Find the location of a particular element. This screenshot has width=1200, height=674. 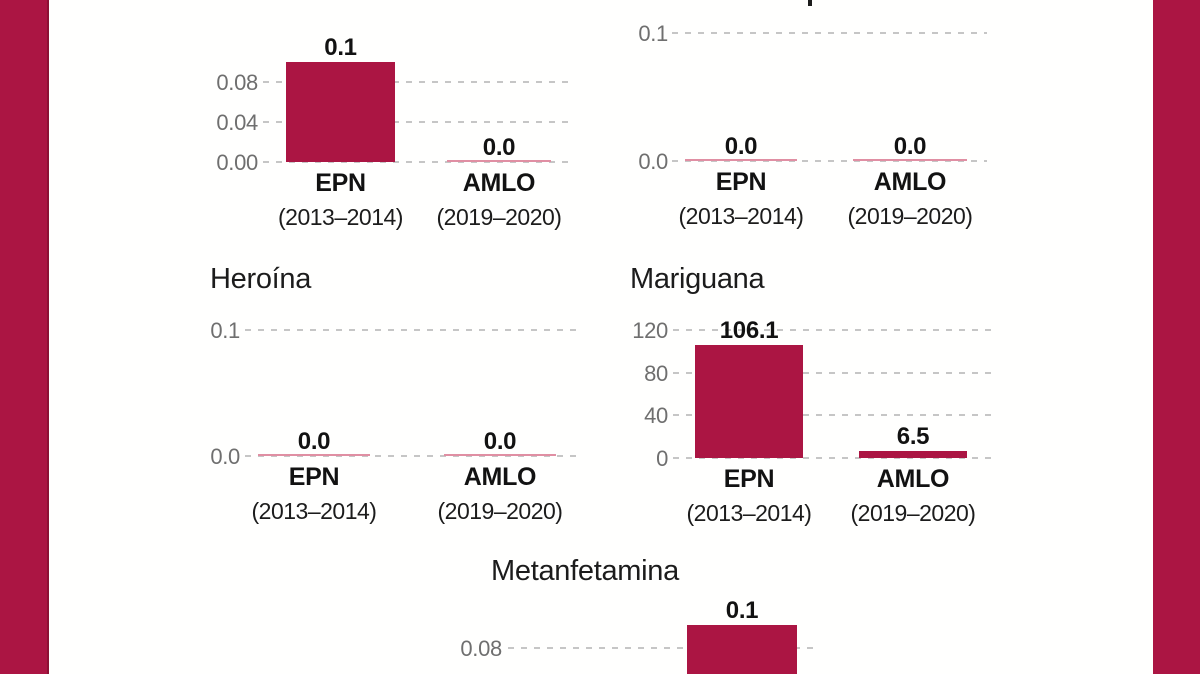

right-border-band is located at coordinates (1176, 337).